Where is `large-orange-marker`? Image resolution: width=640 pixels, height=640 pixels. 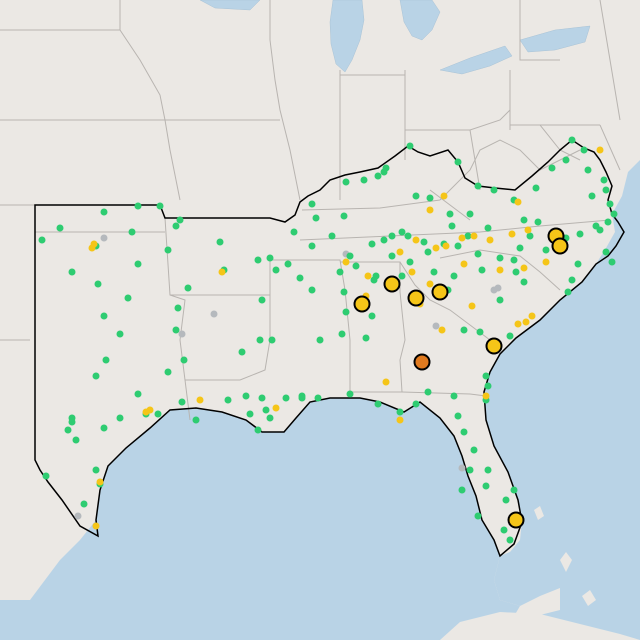 large-orange-marker is located at coordinates (422, 362).